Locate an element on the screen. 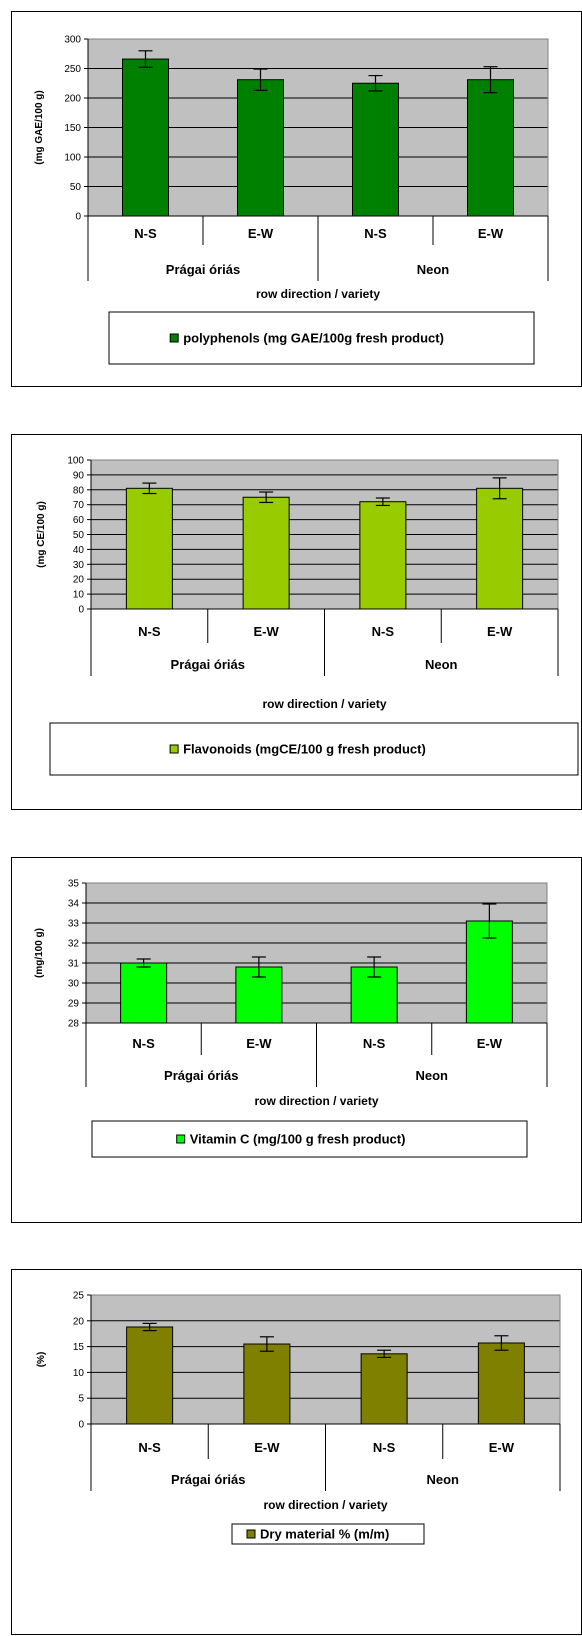 This screenshot has height=1636, width=582. y-tick-label: 60 is located at coordinates (79, 520).